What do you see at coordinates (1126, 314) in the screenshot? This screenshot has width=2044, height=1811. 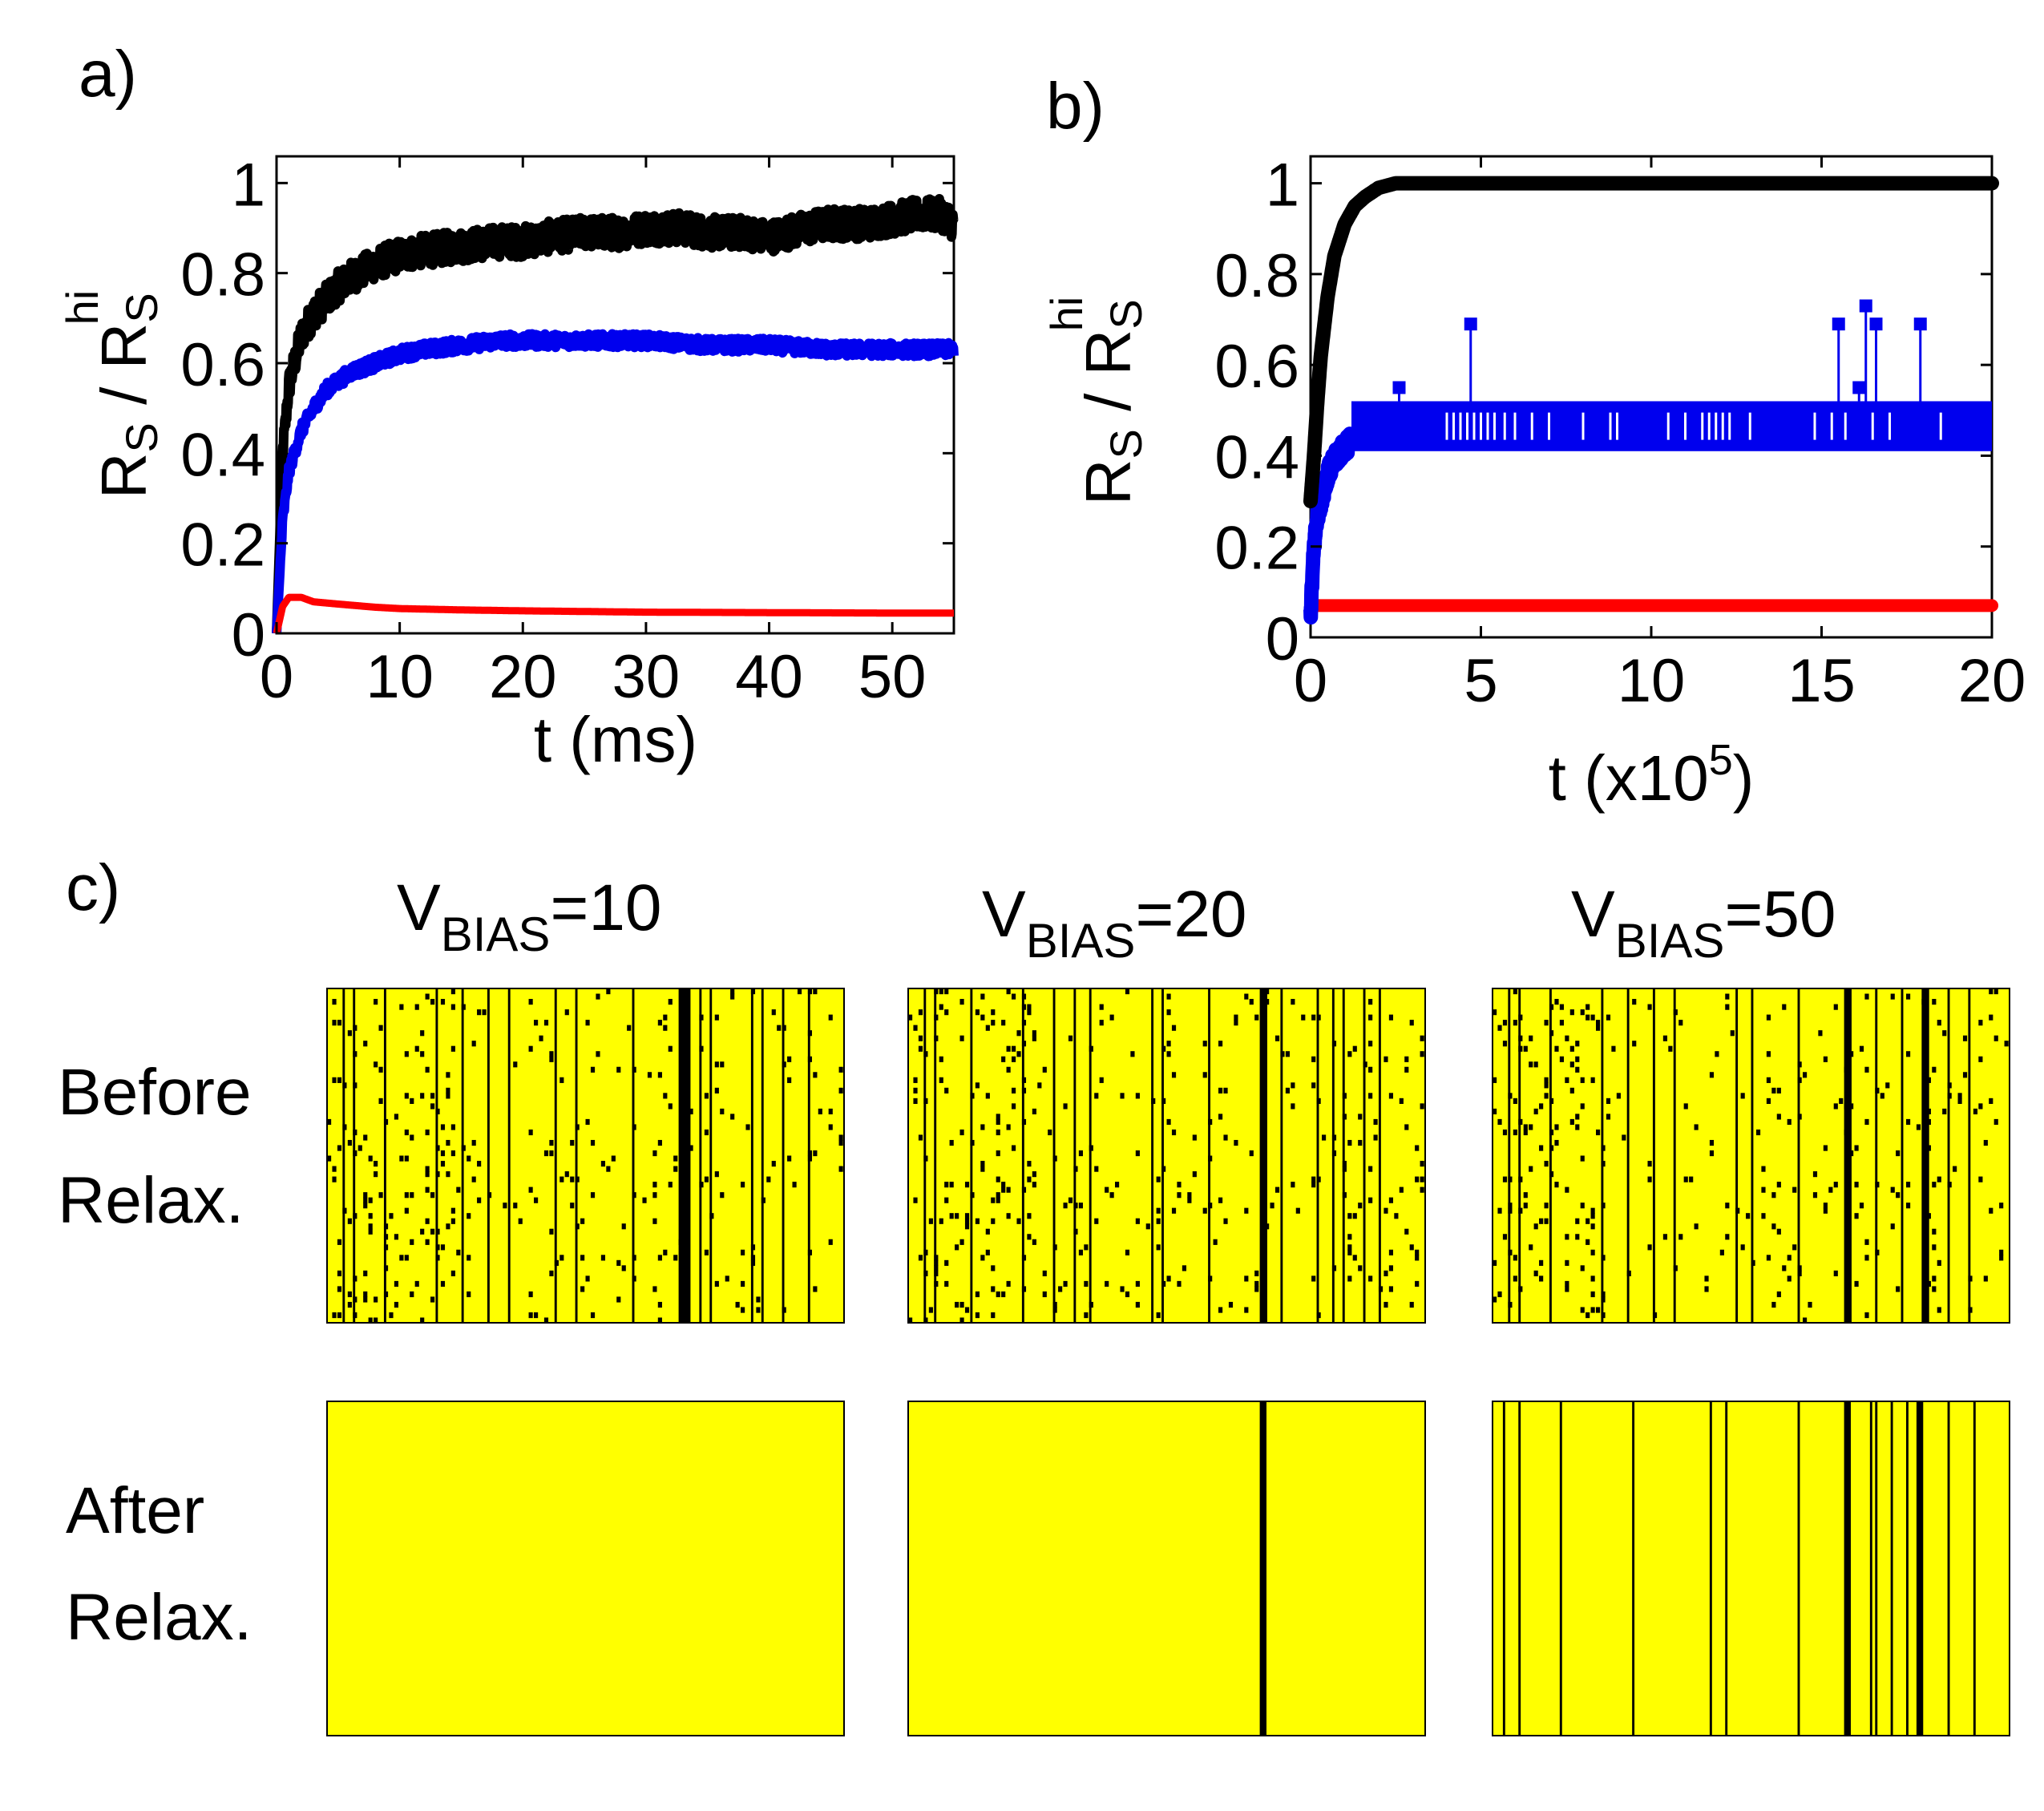 I see `panel-b-ylabel-den-sub: S` at bounding box center [1126, 314].